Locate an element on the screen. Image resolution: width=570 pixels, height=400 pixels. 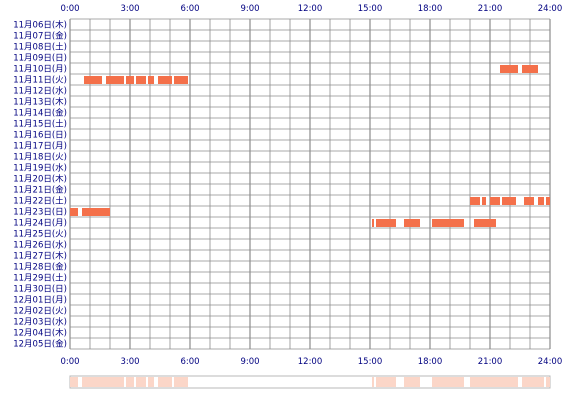
x-tick-label-top: 3:00 is located at coordinates (129, 9).